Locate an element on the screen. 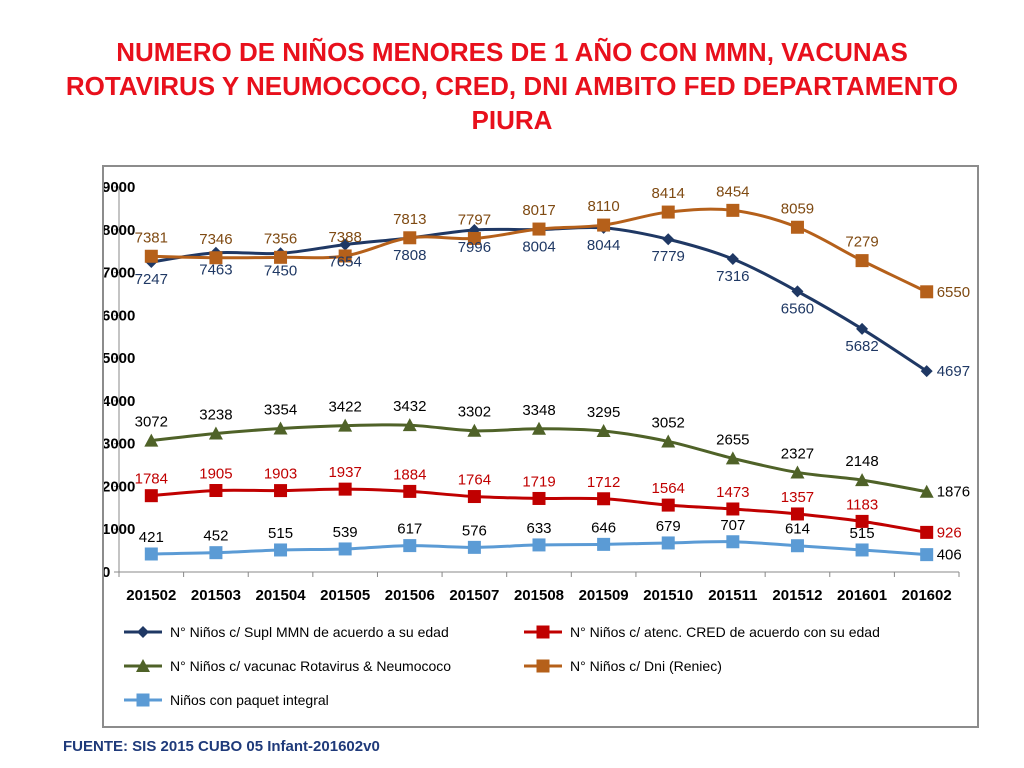  data-label: 1784 is located at coordinates (151, 479).